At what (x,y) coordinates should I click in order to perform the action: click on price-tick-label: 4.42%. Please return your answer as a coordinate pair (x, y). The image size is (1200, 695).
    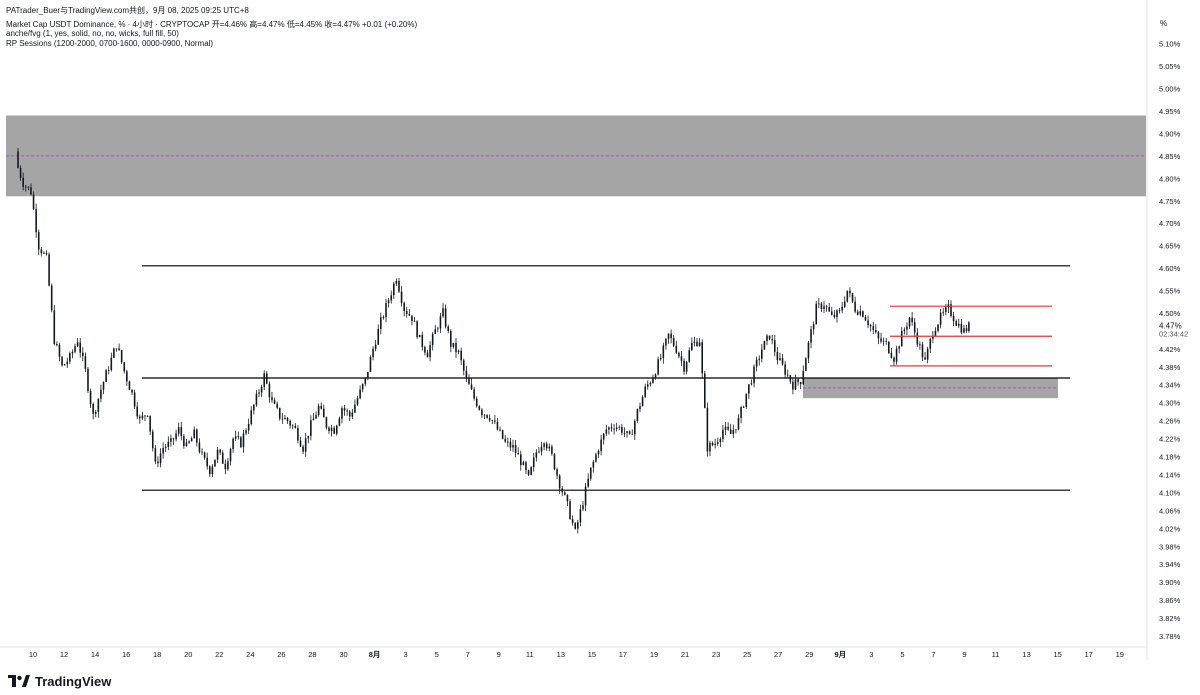
    Looking at the image, I should click on (1170, 349).